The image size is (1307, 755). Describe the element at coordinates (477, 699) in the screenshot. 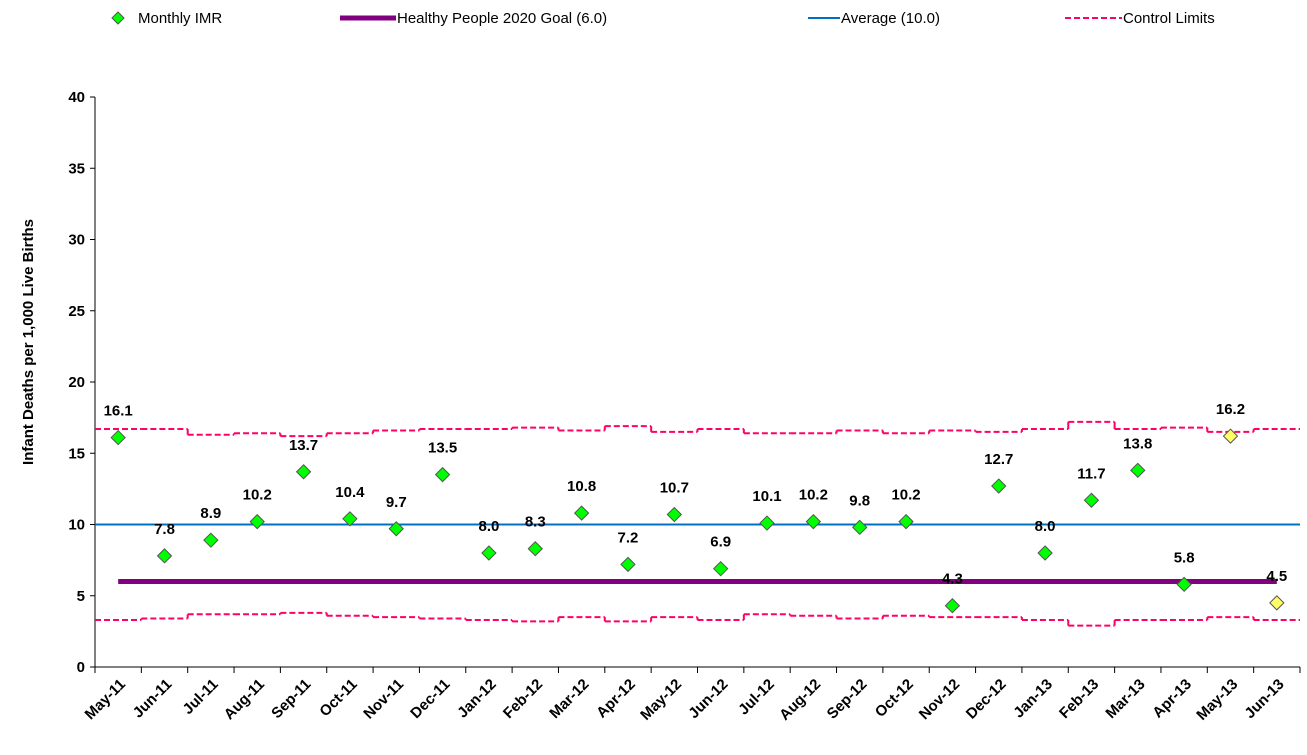

I see `x-tick-label: Jan-12` at that location.